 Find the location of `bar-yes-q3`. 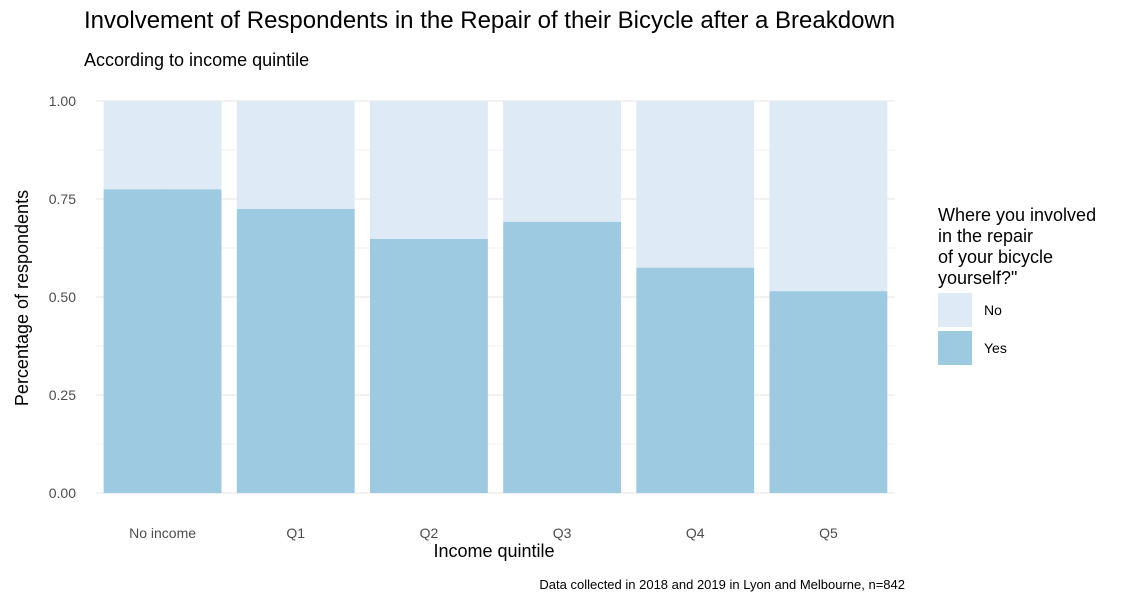

bar-yes-q3 is located at coordinates (562, 357).